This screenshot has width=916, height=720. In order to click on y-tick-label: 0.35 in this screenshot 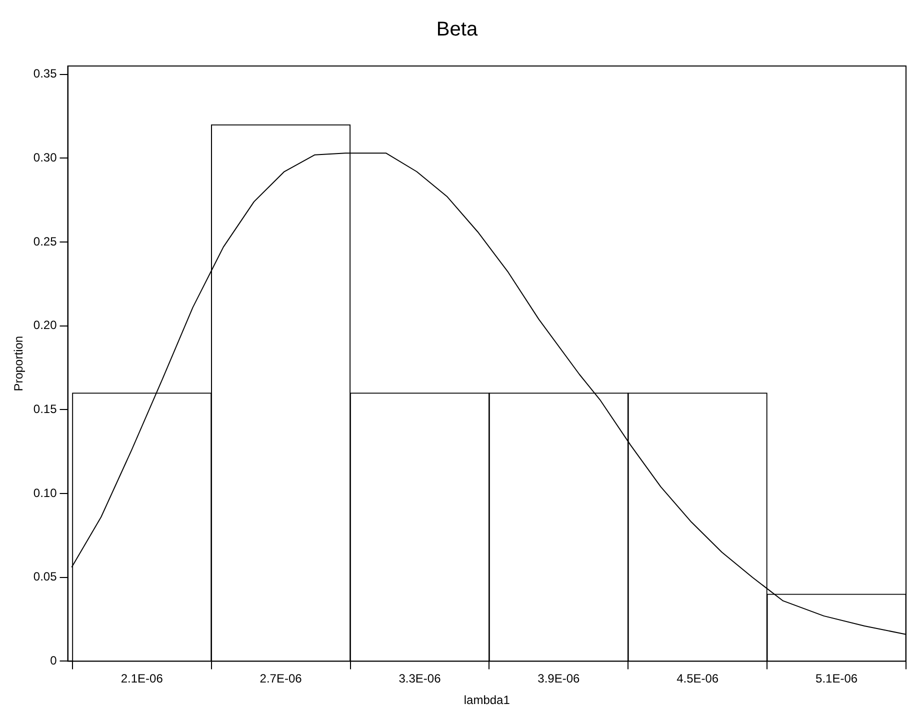, I will do `click(45, 73)`.